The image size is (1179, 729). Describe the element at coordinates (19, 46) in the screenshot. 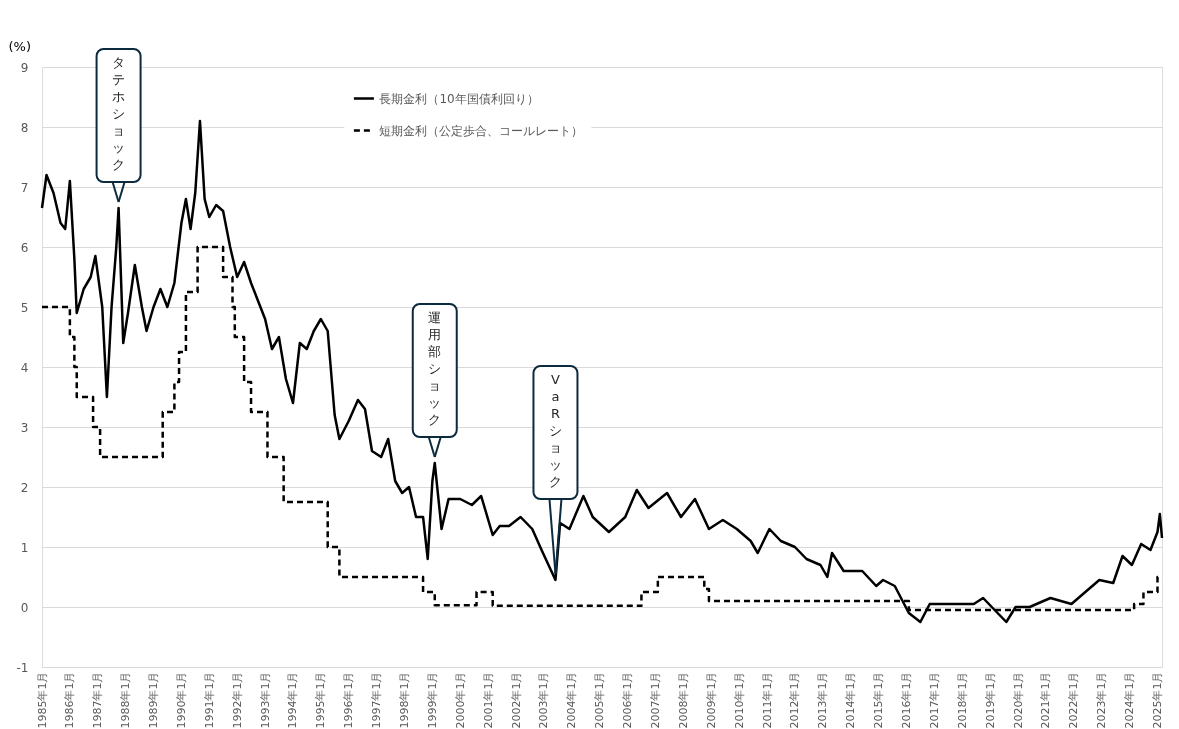

I see `y-axis-title: (%)` at that location.